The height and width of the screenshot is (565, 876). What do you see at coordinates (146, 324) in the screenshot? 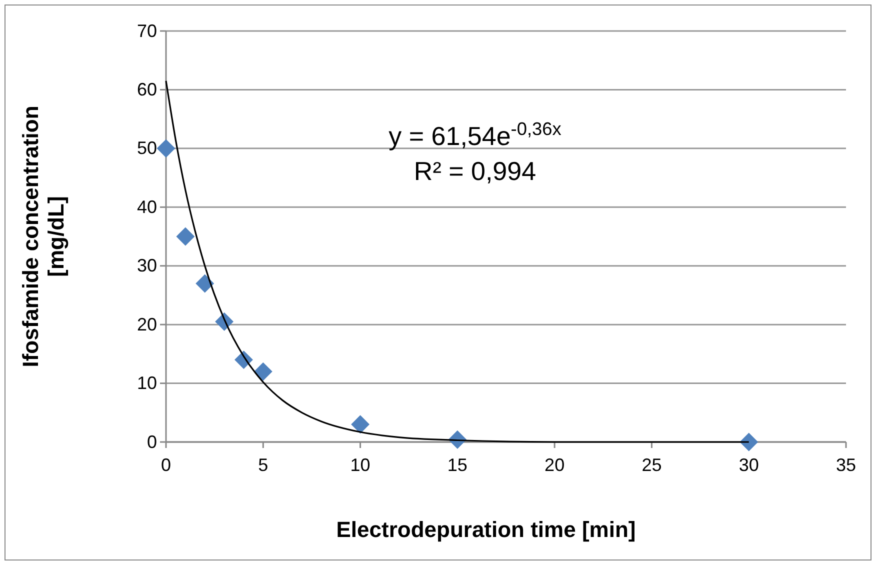
I see `y-tick-label: 20` at bounding box center [146, 324].